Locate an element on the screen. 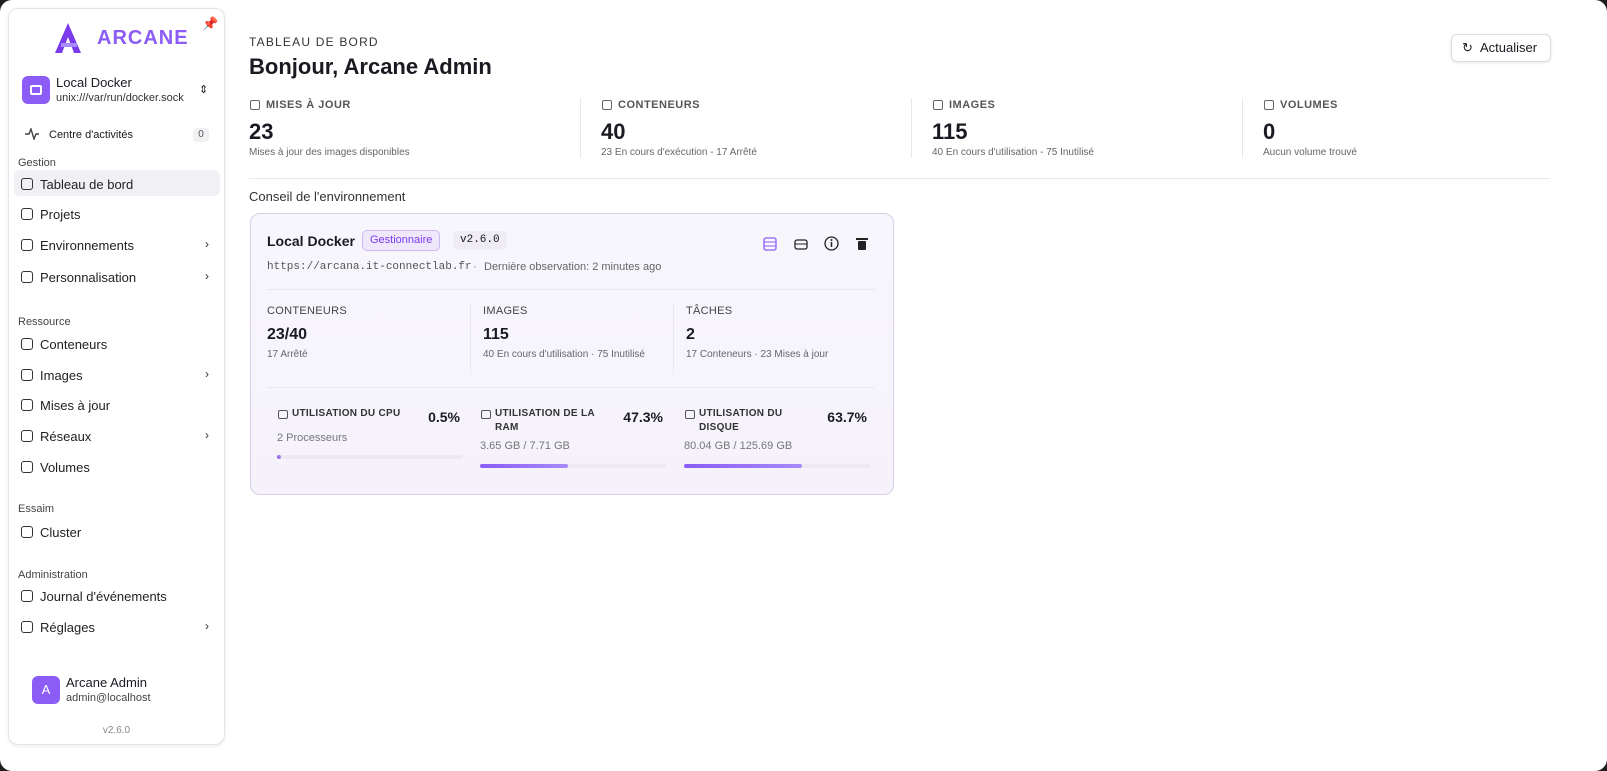 The height and width of the screenshot is (771, 1607). nav-item: Conteneurs is located at coordinates (74, 344).